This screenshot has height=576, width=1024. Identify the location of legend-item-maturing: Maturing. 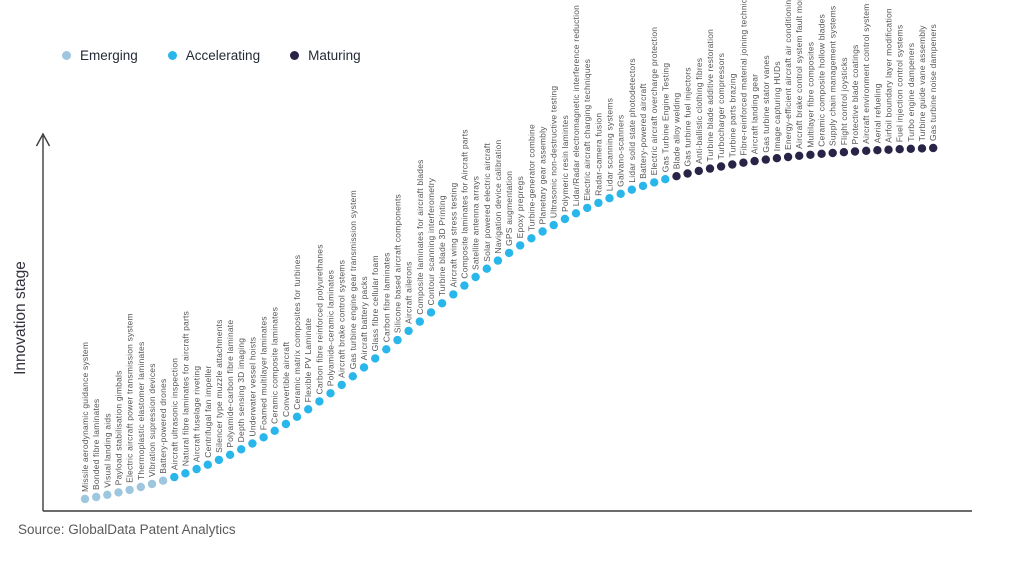
(325, 55).